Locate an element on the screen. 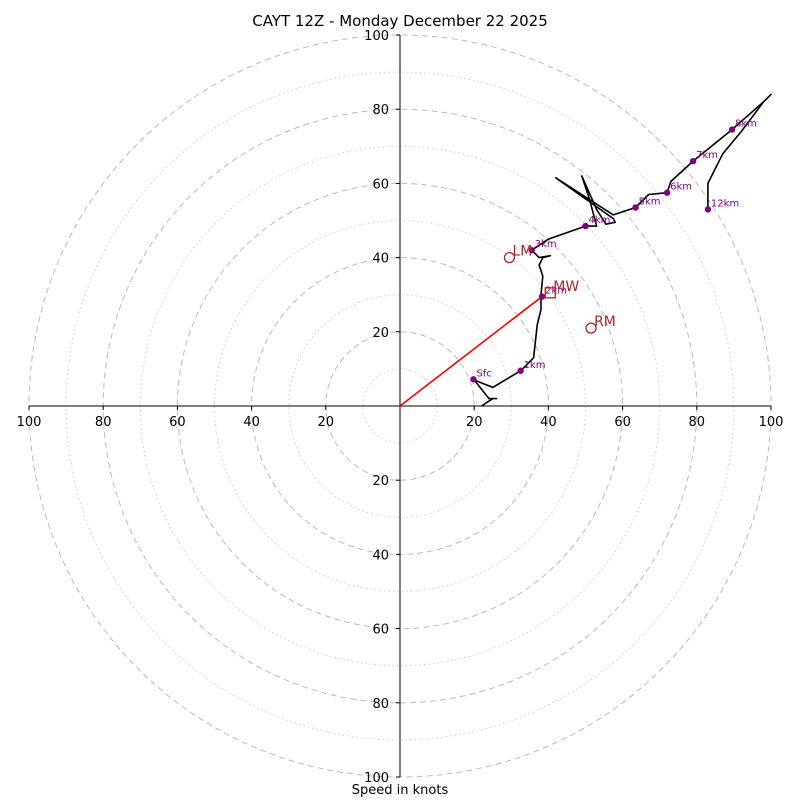 The image size is (800, 800). y-tick-up-80: 80 is located at coordinates (380, 110).